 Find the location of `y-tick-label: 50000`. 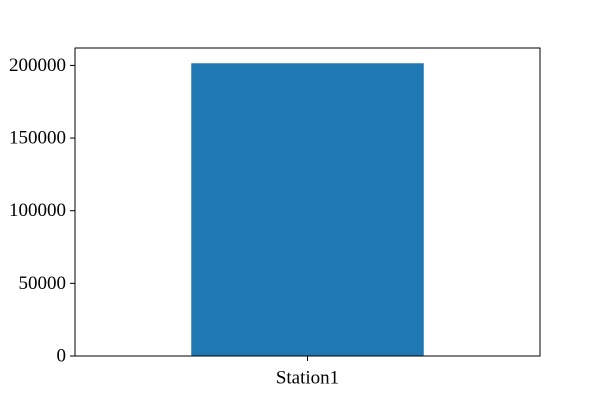

y-tick-label: 50000 is located at coordinates (43, 283).